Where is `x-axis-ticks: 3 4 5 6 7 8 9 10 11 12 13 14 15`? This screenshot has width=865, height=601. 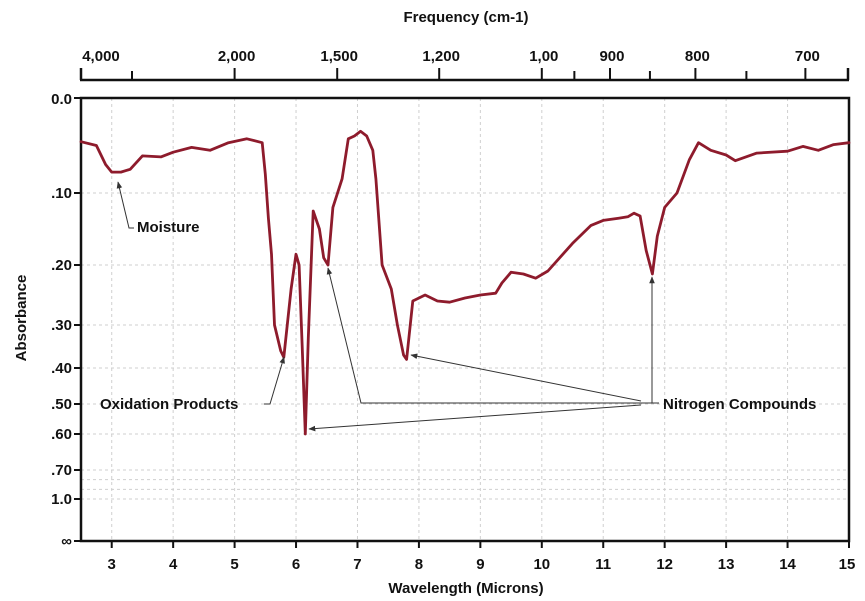 x-axis-ticks: 3 4 5 6 7 8 9 10 11 12 13 14 15 is located at coordinates (482, 557).